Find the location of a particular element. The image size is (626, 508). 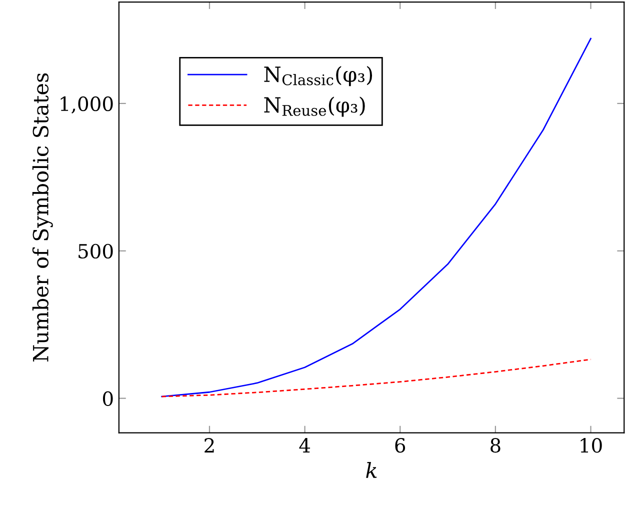

y-axis-title: Number of Symbolic States is located at coordinates (42, 217).